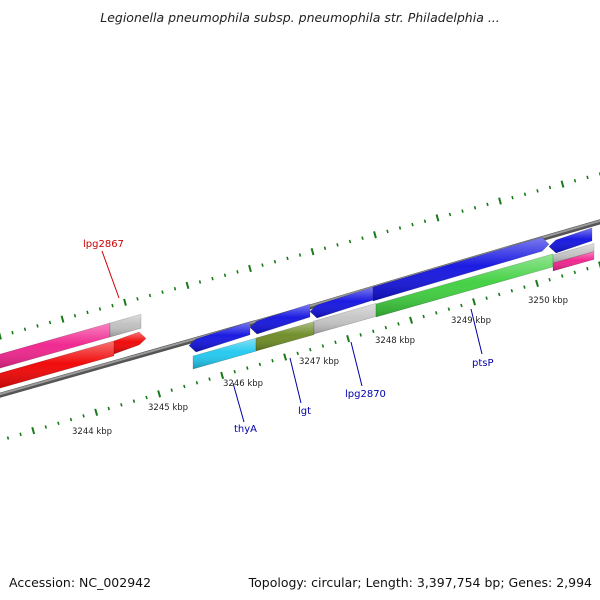 The height and width of the screenshot is (600, 600). What do you see at coordinates (341, 302) in the screenshot?
I see `feature-blue-arrow-3-highlight` at bounding box center [341, 302].